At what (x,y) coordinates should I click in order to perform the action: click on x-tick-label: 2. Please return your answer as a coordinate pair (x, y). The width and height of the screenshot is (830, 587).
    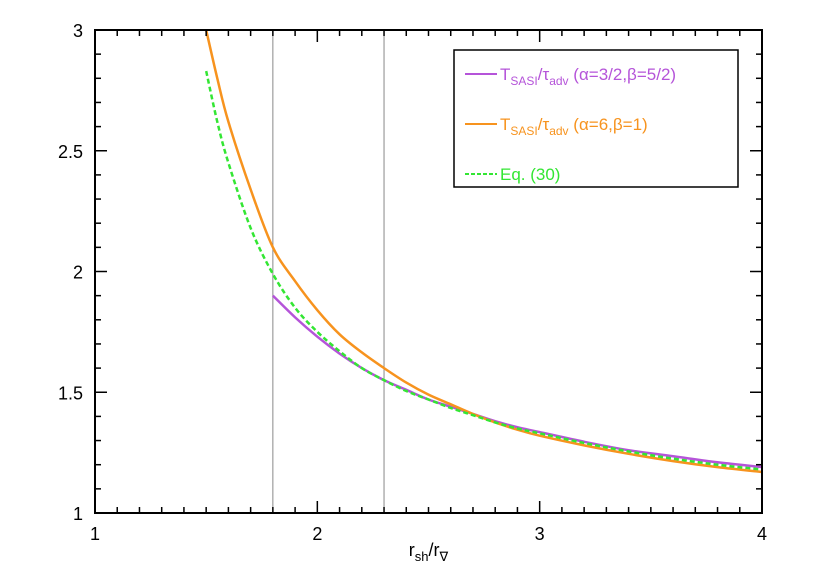
    Looking at the image, I should click on (317, 534).